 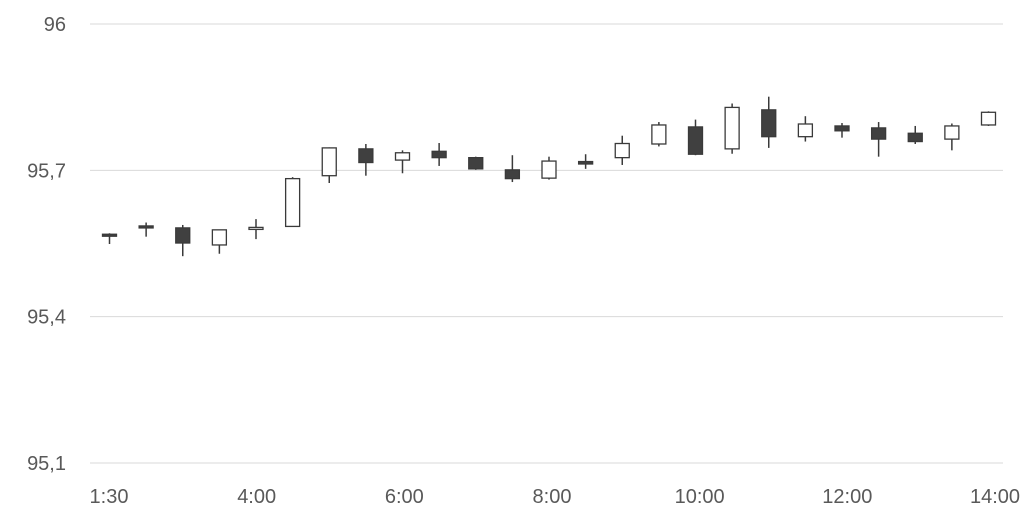 I want to click on x-axis: 1:30 4:00 6:00 8:00 10:00 12:00 14:00, so click(x=555, y=497).